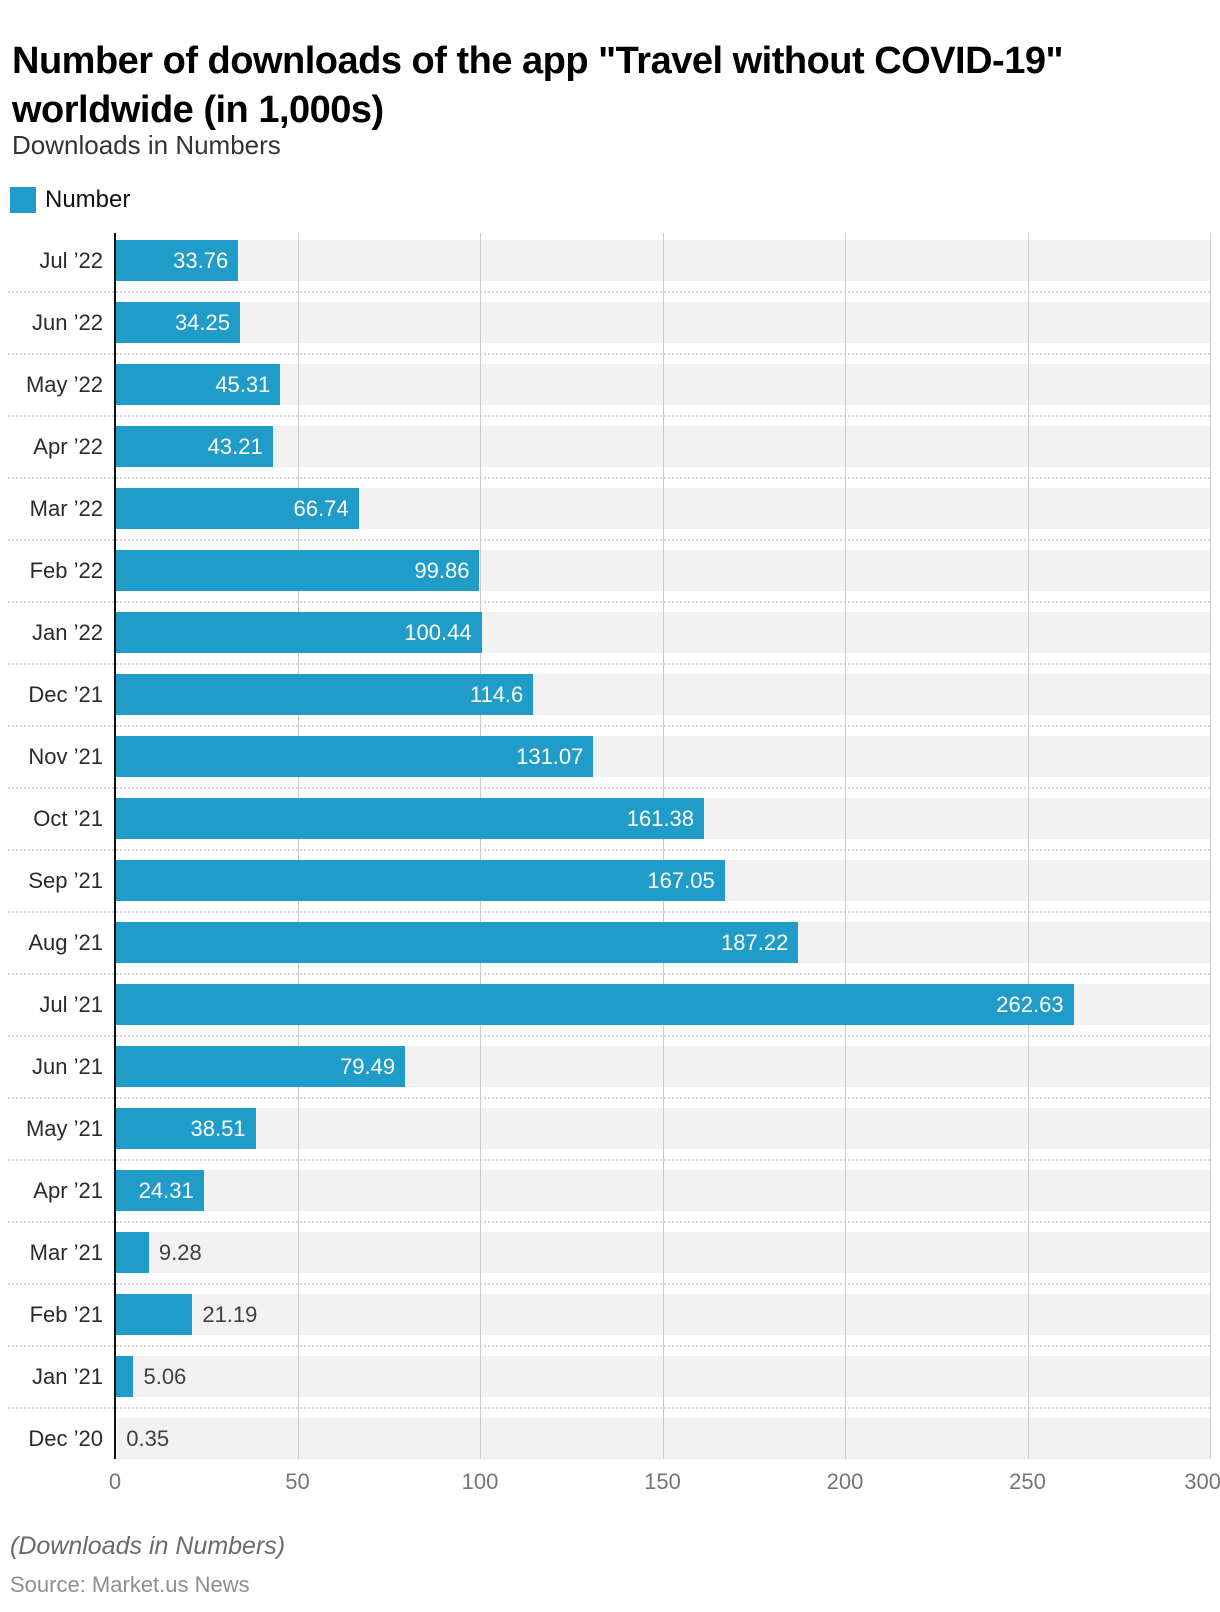 The image size is (1220, 1612). I want to click on bar-row: Aug ’21 187.22, so click(609, 943).